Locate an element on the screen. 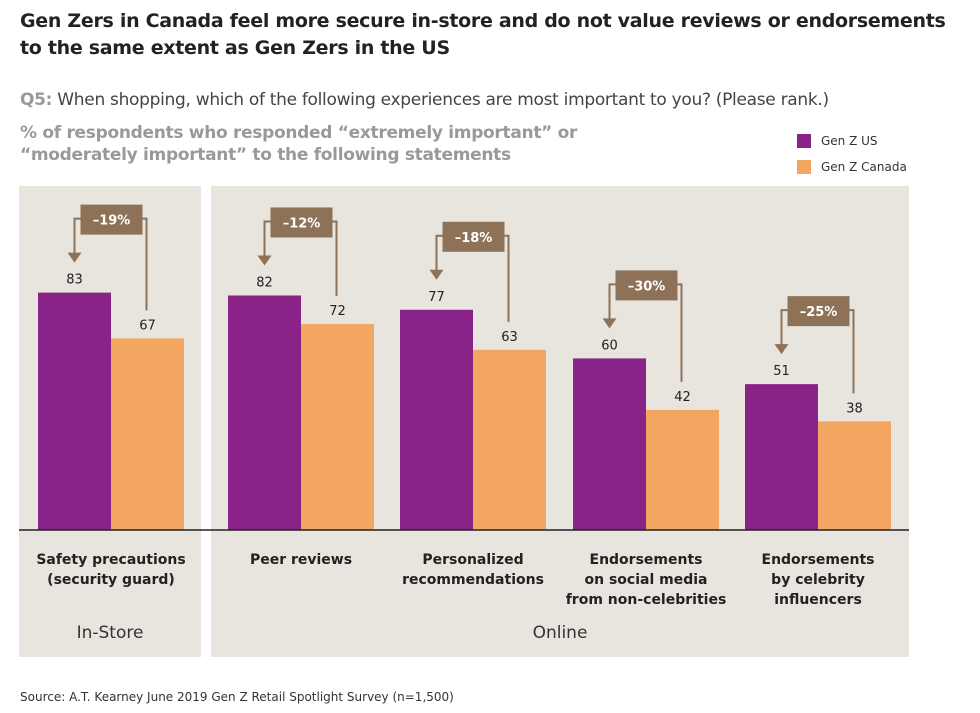 This screenshot has width=980, height=713. legend: Gen Z US Gen Z Canada is located at coordinates (852, 154).